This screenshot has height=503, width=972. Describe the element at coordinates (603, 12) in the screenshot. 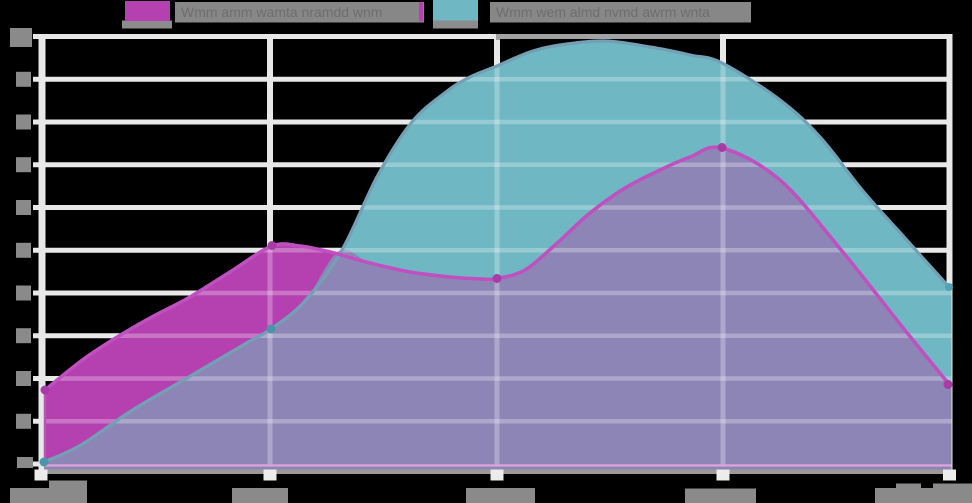

I see `svg-text: Wmm wem almd nvmd awrm wnta` at that location.